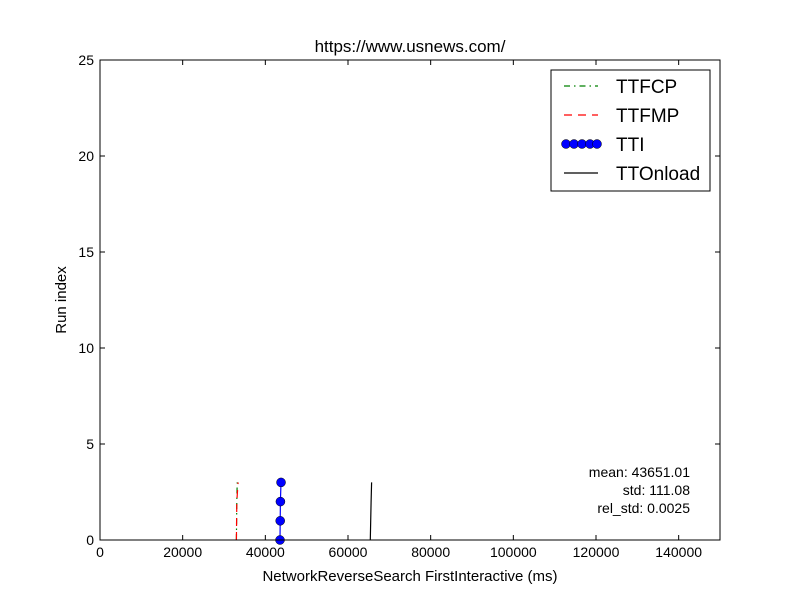 This screenshot has width=800, height=600. Describe the element at coordinates (86, 252) in the screenshot. I see `y-tick-label: 15` at that location.